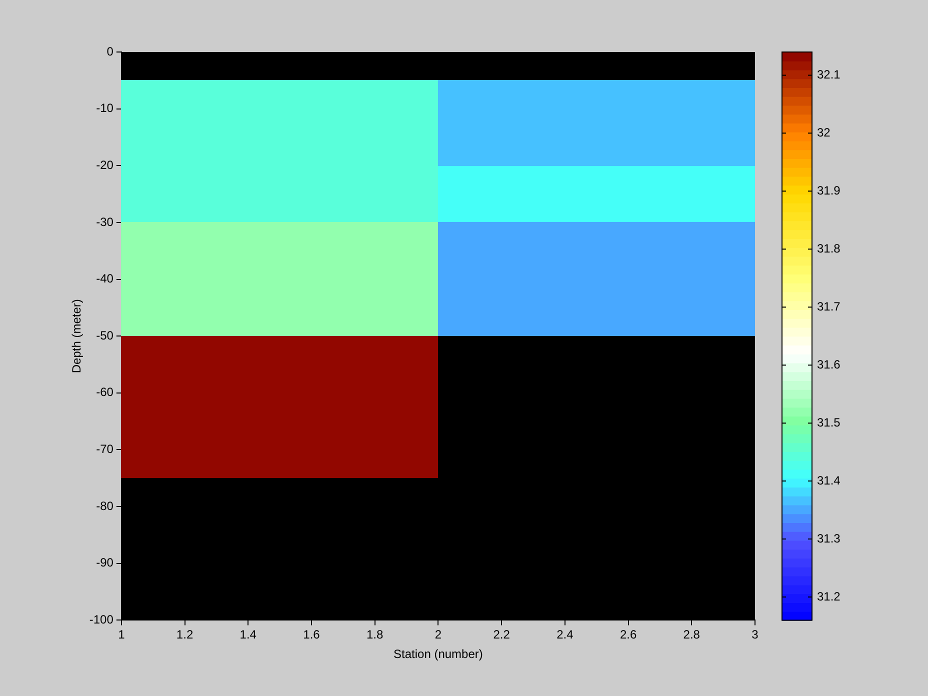 The width and height of the screenshot is (928, 696). I want to click on color-bar-label: 31.8, so click(829, 248).